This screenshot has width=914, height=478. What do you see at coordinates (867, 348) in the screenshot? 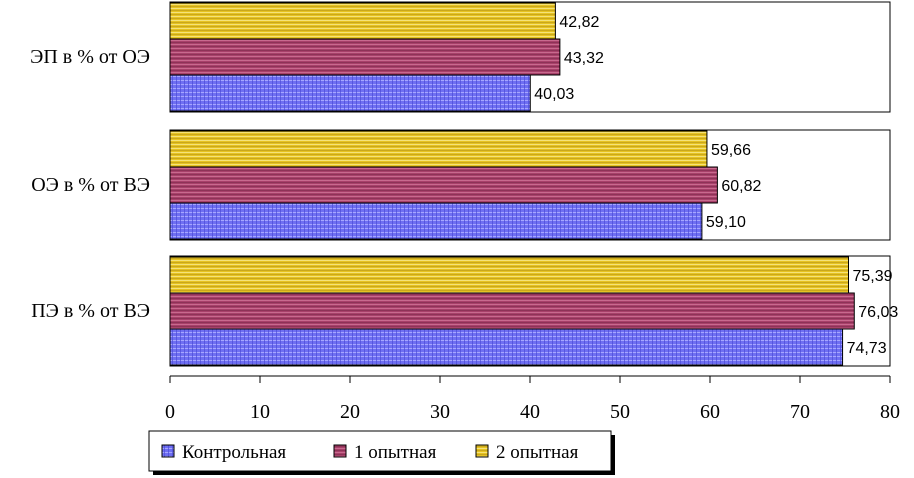
I see `data-label: 74,73` at bounding box center [867, 348].